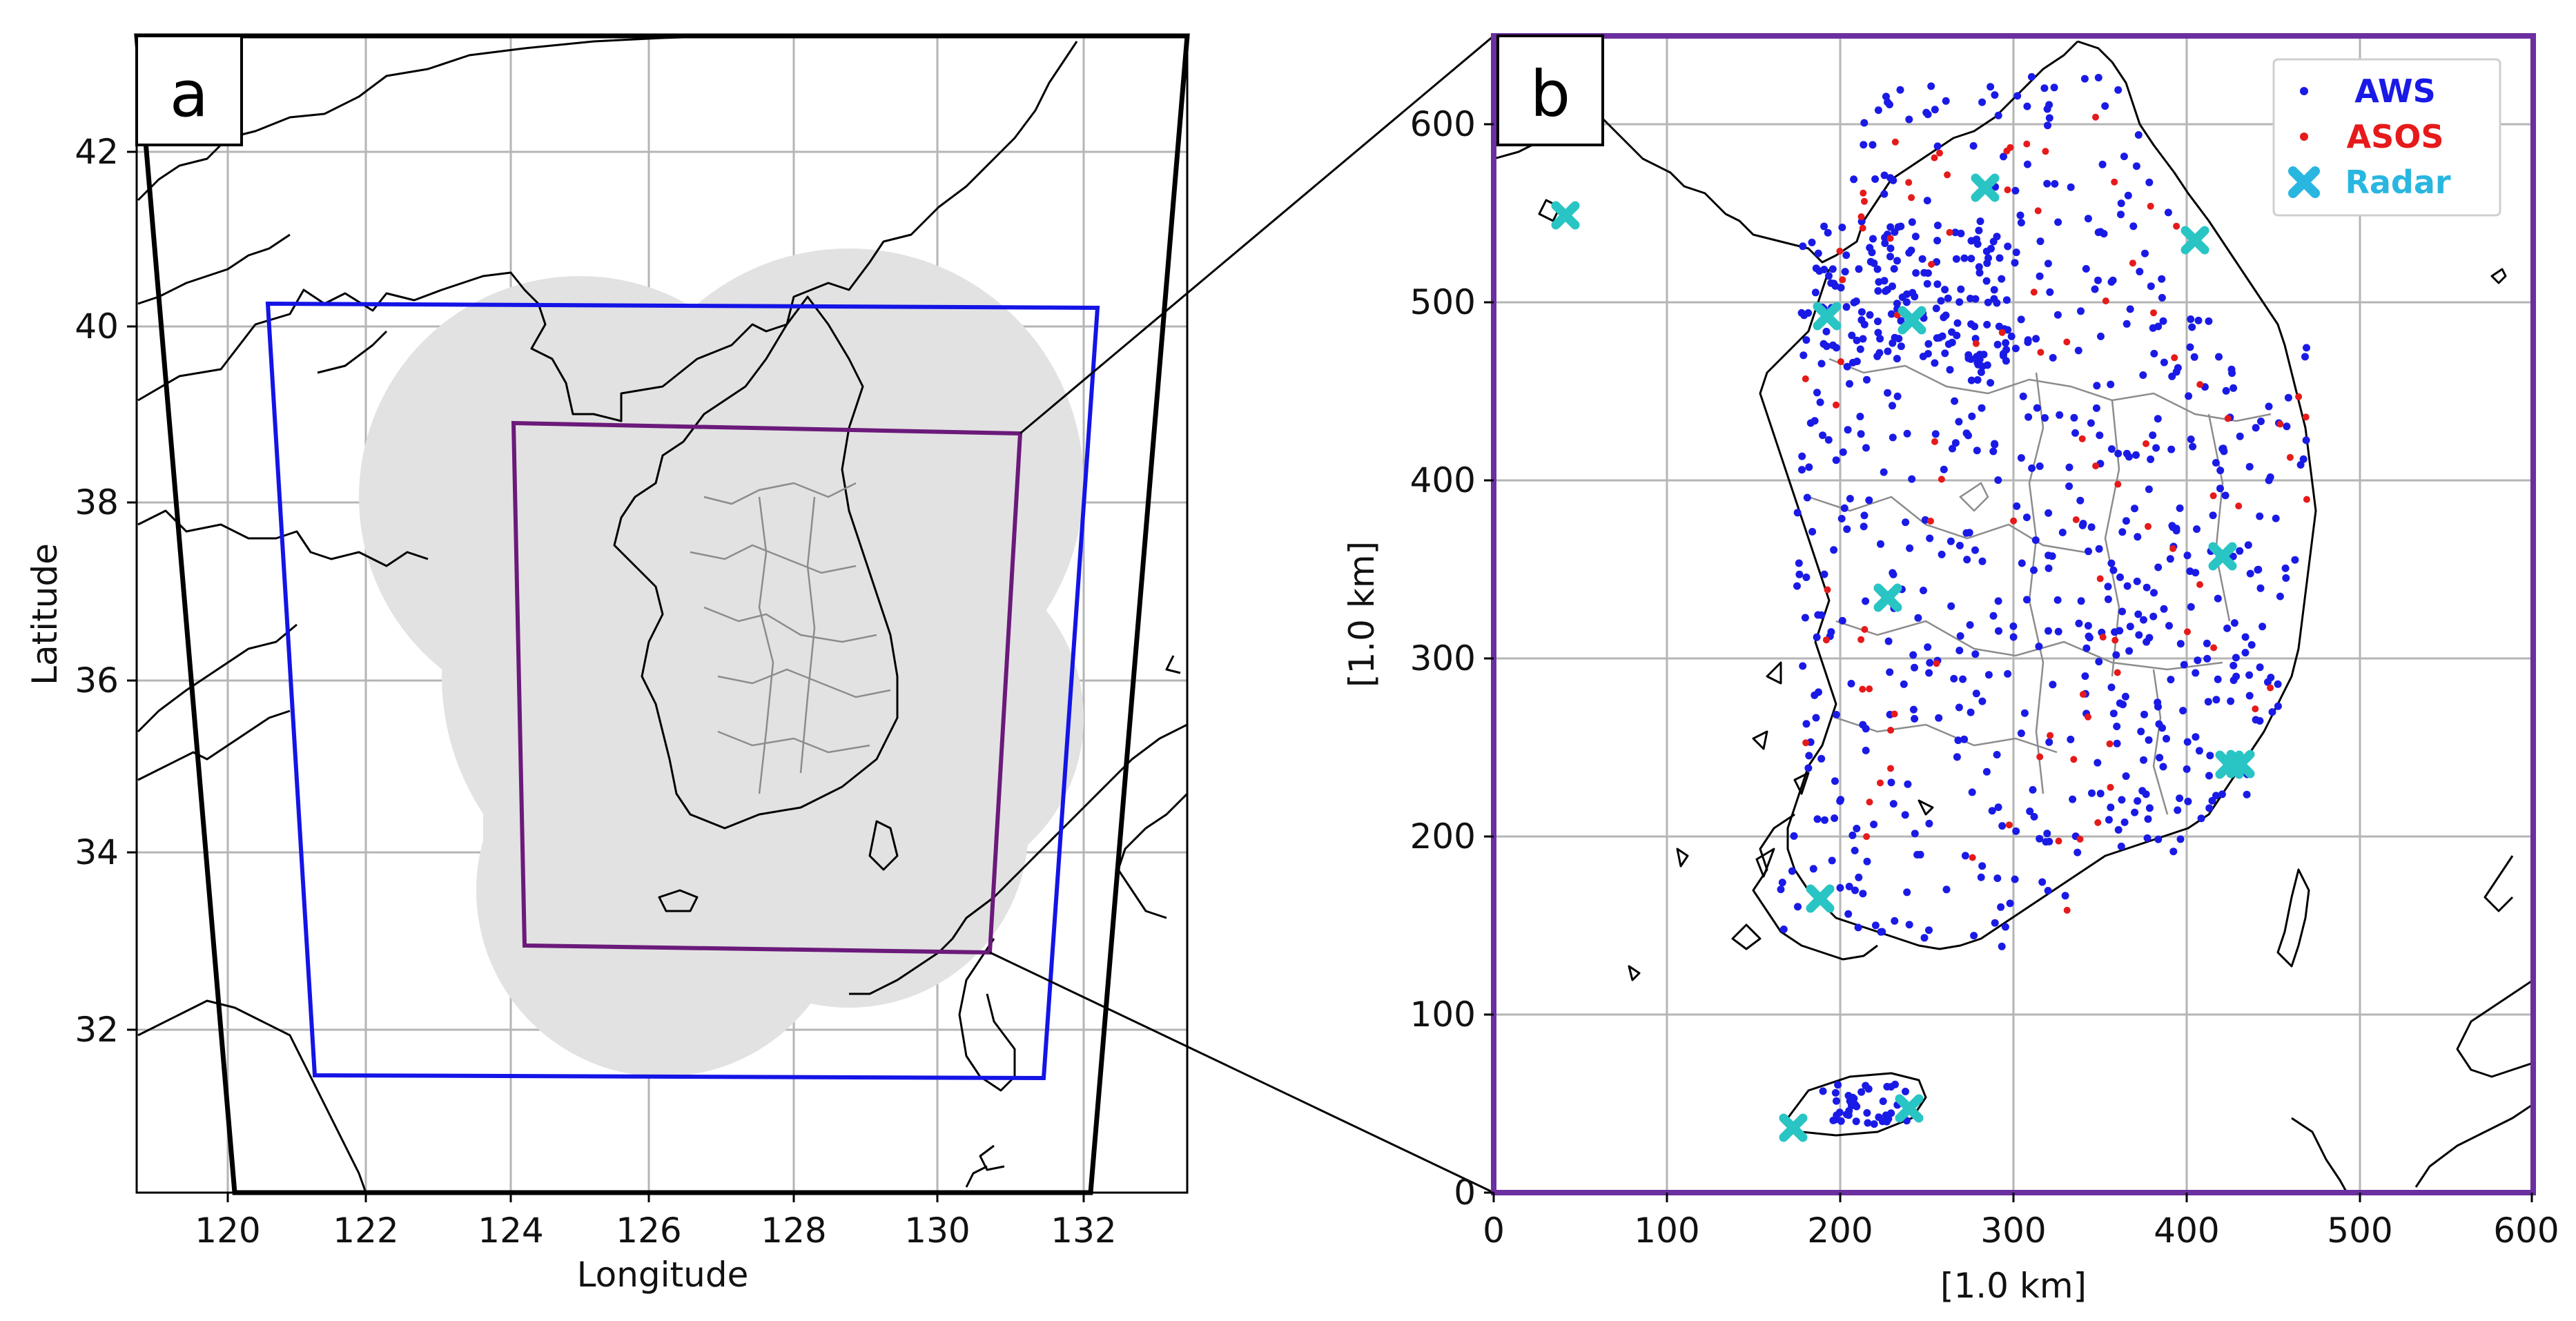  I want to click on panel-a-x-ticks: 120 122 124 126 128 130 132, so click(656, 1222).